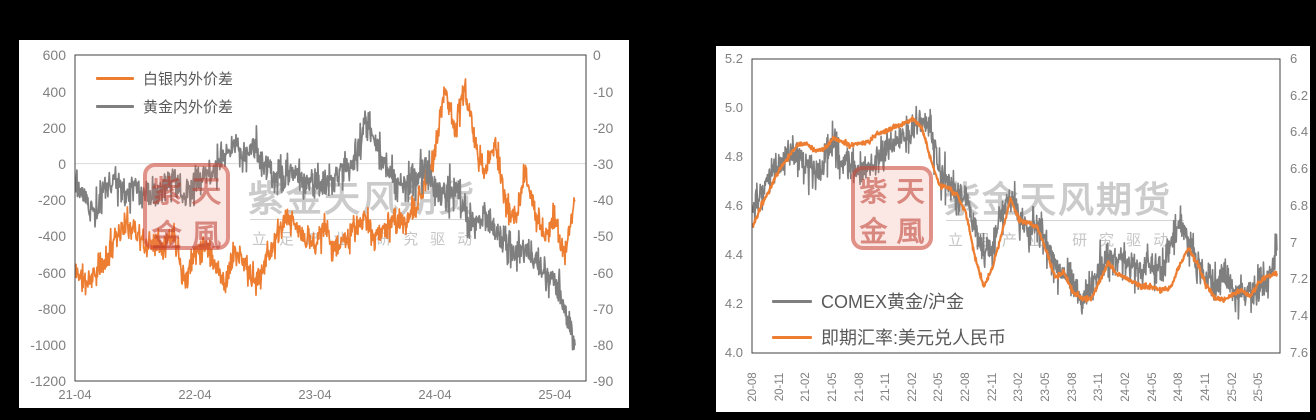 This screenshot has width=1316, height=420. Describe the element at coordinates (1072, 387) in the screenshot. I see `x-axis-tick: 23-08` at that location.